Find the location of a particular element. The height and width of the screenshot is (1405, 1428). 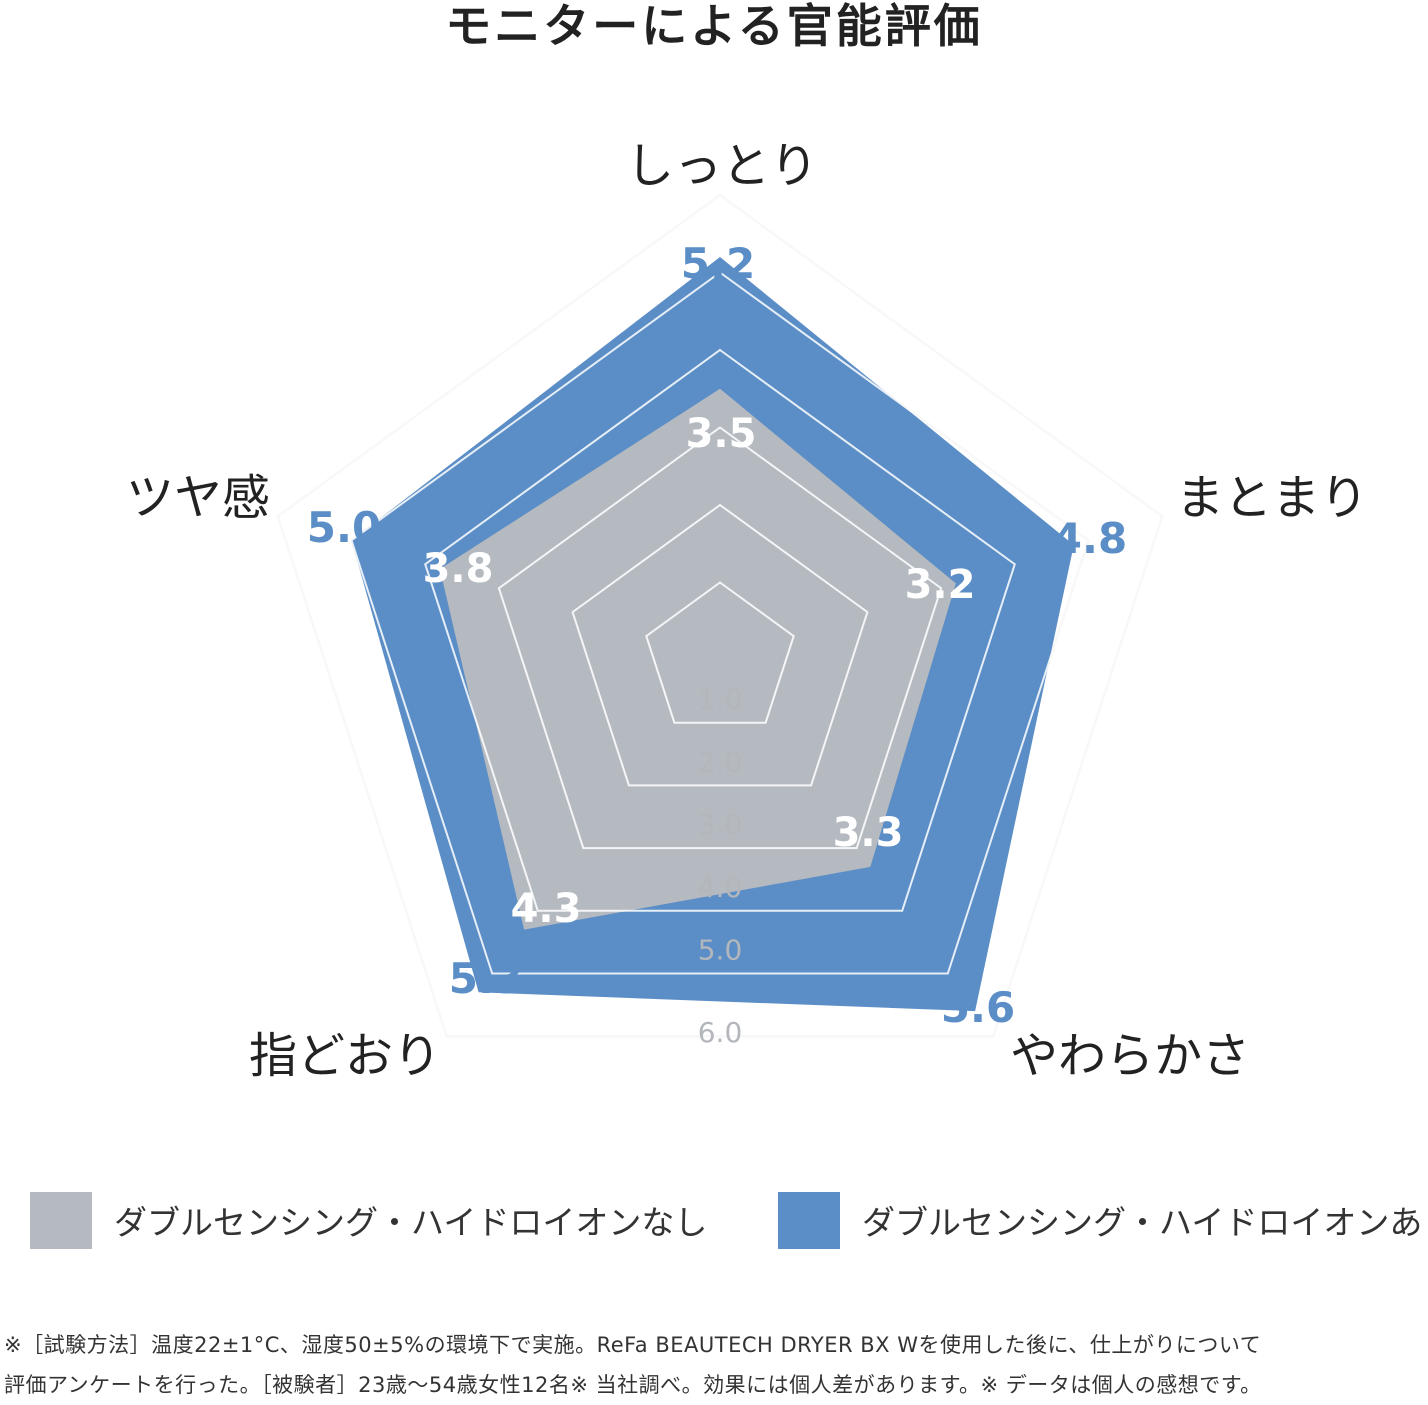

value-label-with-2: 4.8 is located at coordinates (1090, 538).